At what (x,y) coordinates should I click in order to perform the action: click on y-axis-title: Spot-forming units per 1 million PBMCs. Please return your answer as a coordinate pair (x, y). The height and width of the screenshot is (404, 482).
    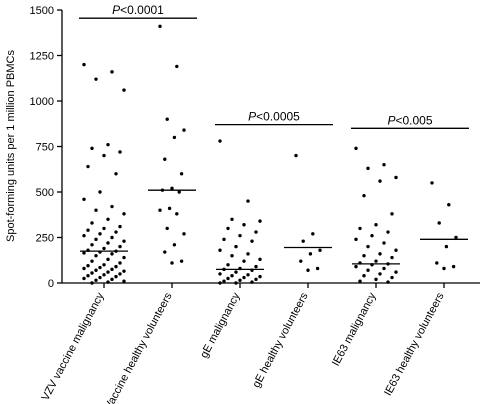
    Looking at the image, I should click on (11, 146).